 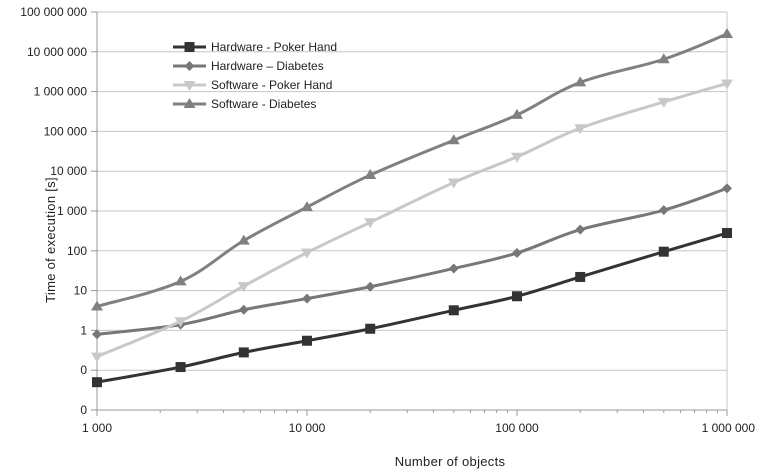 I want to click on x-axis-title: Number of objects, so click(x=450, y=461).